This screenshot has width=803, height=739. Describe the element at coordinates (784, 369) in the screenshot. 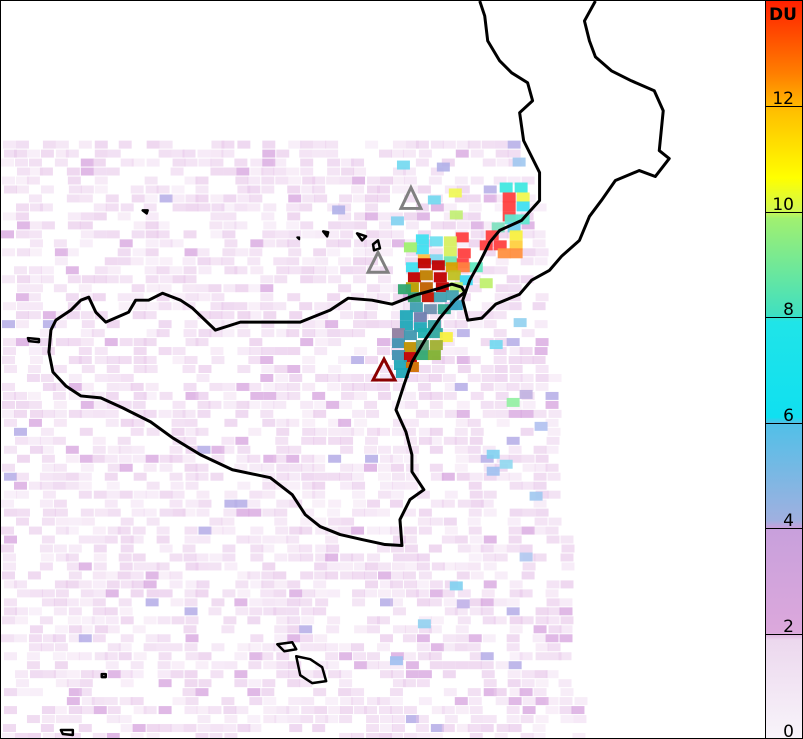

I see `colorbar: DU 0 2 4 6 8 10 12` at that location.